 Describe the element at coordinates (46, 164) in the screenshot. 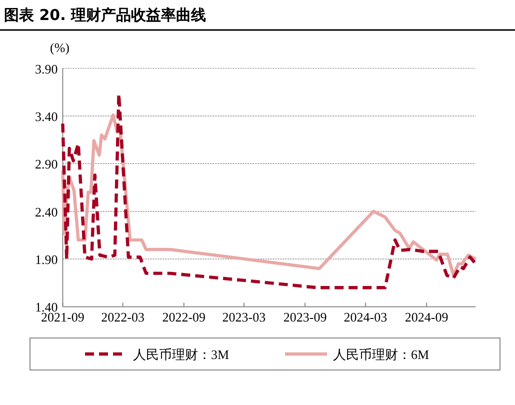

I see `y-tick-label: 2.90` at that location.